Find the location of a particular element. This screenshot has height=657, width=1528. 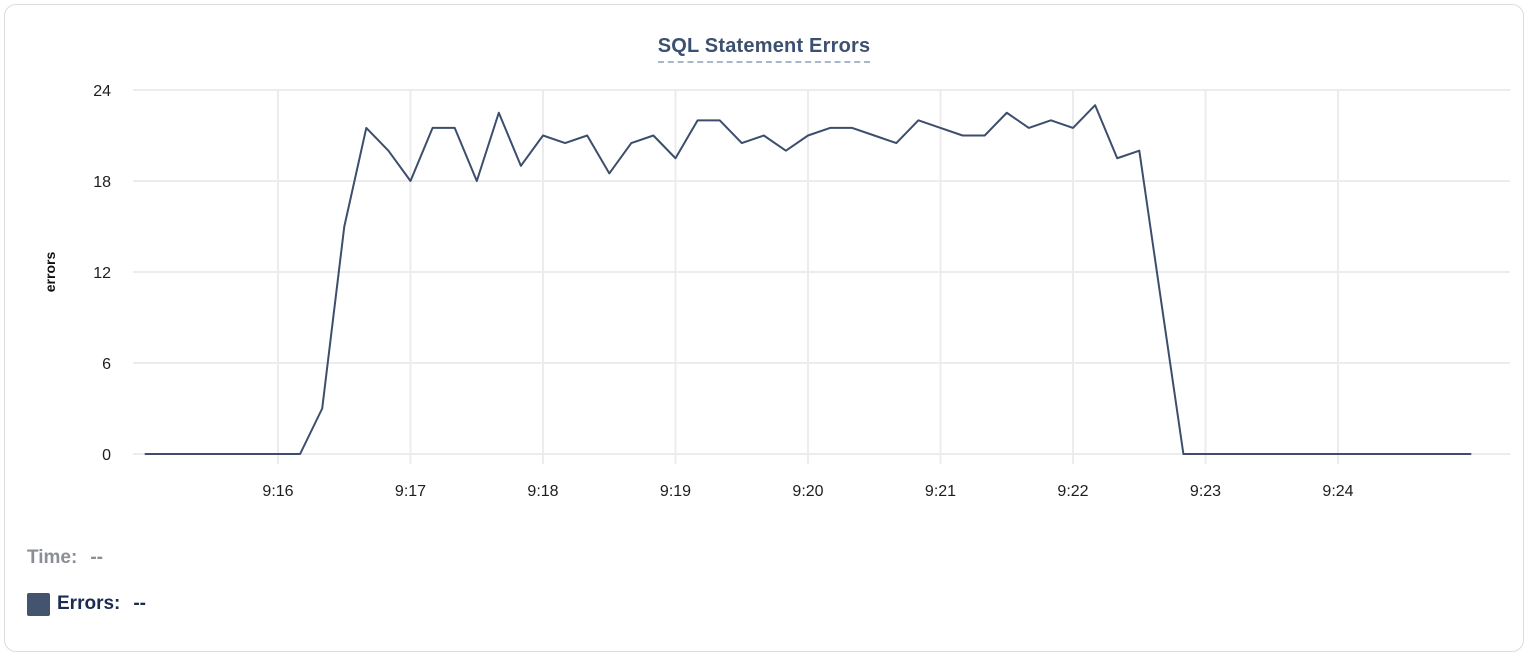

x-tick-label: 9:18 is located at coordinates (542, 491).